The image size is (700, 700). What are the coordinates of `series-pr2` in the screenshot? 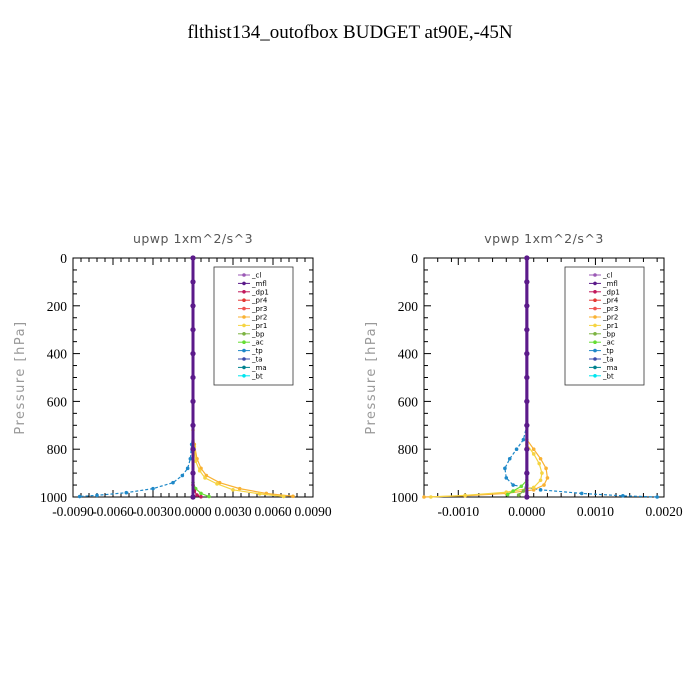 It's located at (486, 468).